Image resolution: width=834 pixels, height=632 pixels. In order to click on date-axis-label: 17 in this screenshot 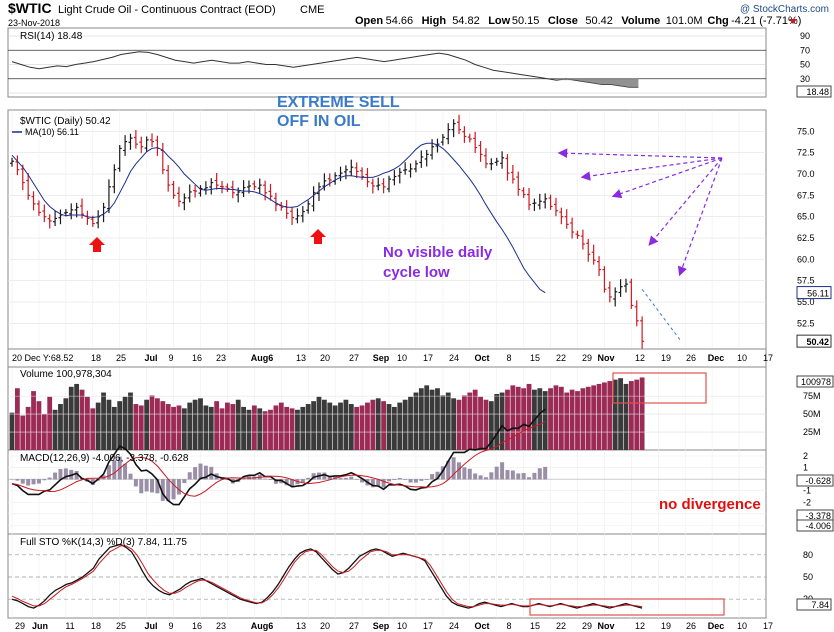, I will do `click(428, 358)`.